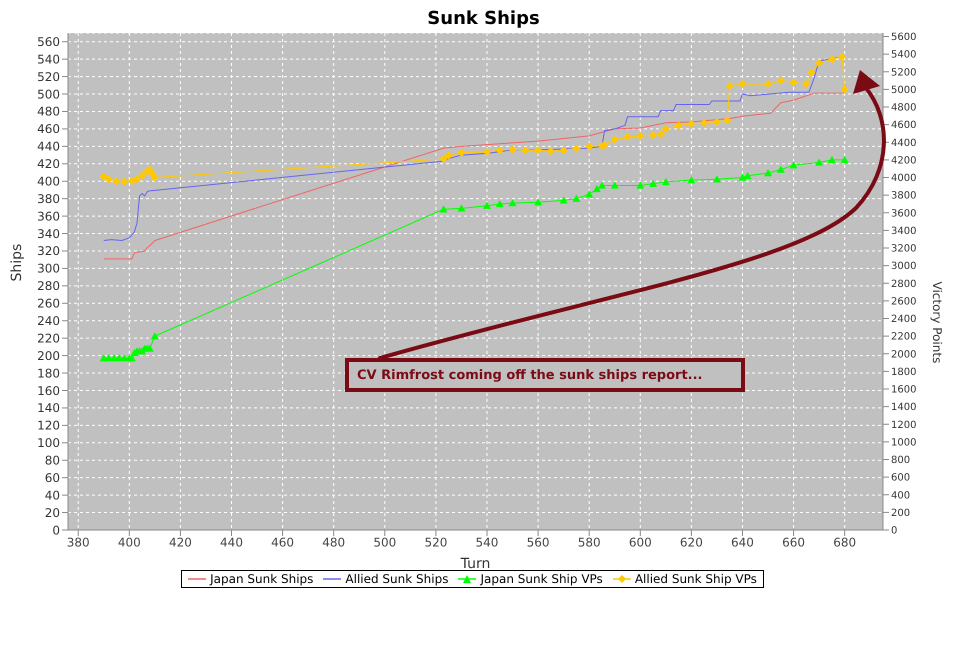  Describe the element at coordinates (903, 337) in the screenshot. I see `y2-tick-label: 2200` at that location.